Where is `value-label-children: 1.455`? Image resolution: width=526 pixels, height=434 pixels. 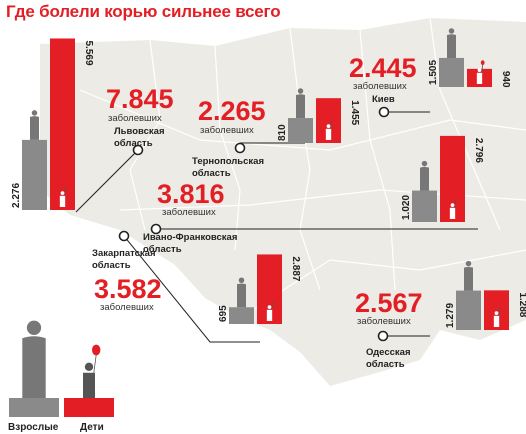 value-label-children: 1.455 is located at coordinates (354, 112).